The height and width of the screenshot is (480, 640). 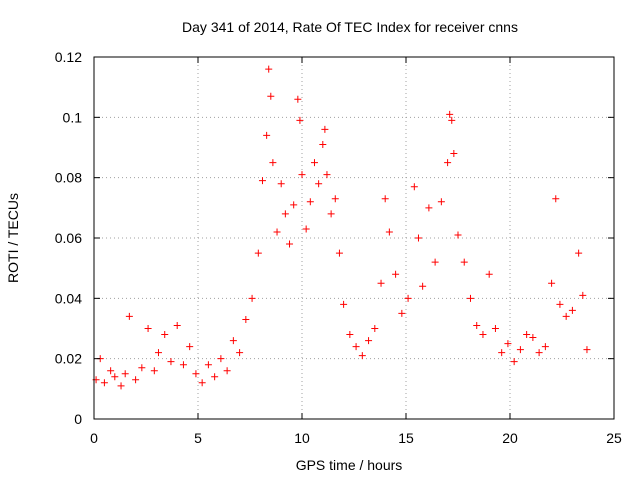 I want to click on y-tick-label: 0.08, so click(x=68, y=178).